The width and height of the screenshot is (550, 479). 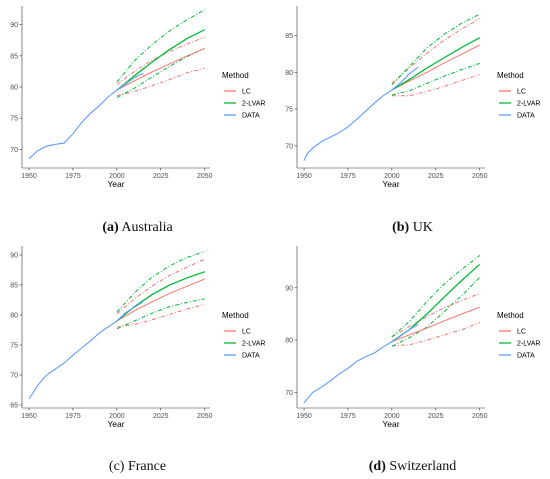 I want to click on caption-switzerland: (d) Switzerland, so click(x=412, y=467).